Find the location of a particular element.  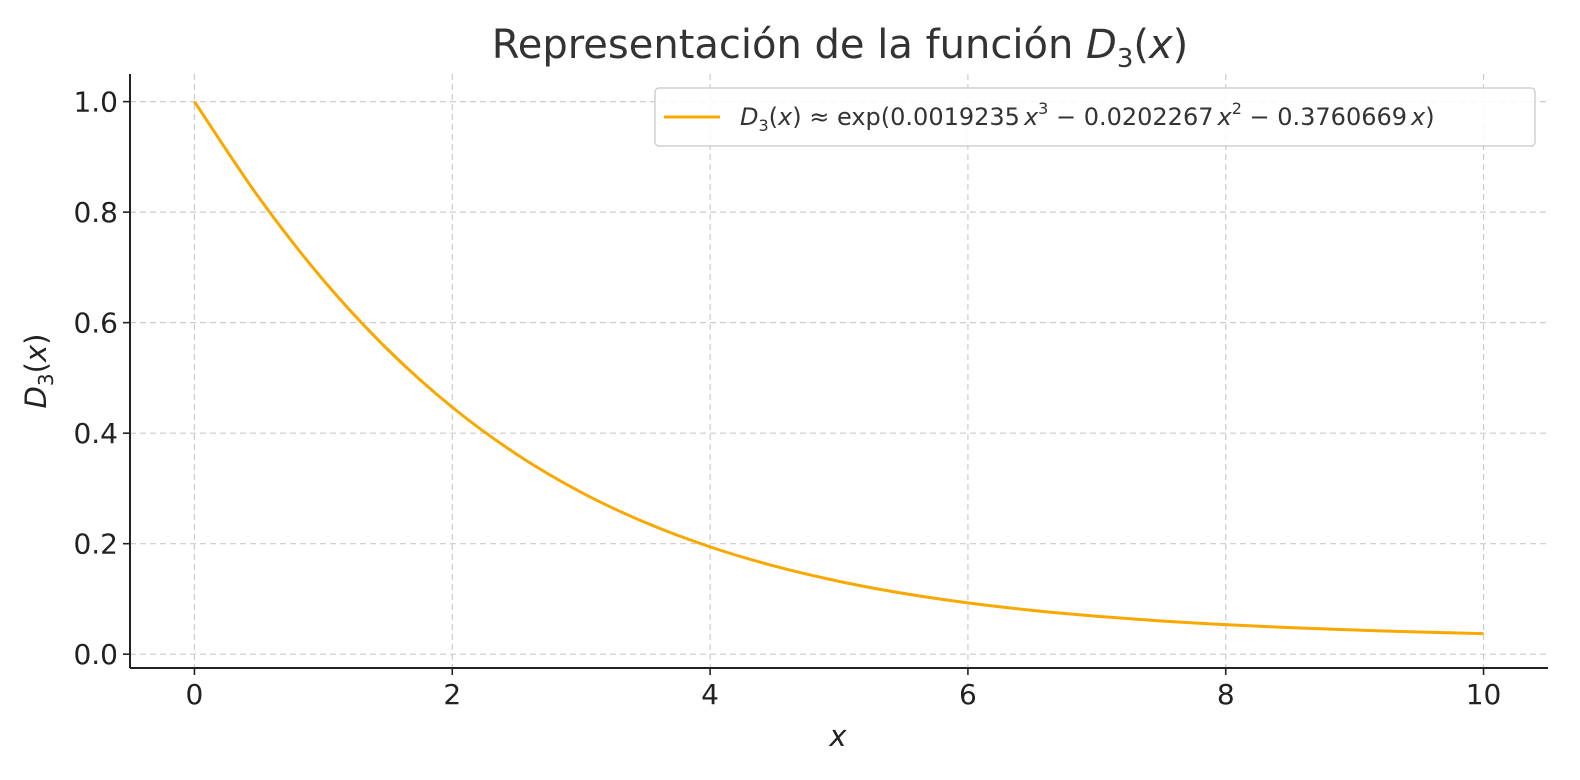

chart-title-arg: x is located at coordinates (1160, 45).